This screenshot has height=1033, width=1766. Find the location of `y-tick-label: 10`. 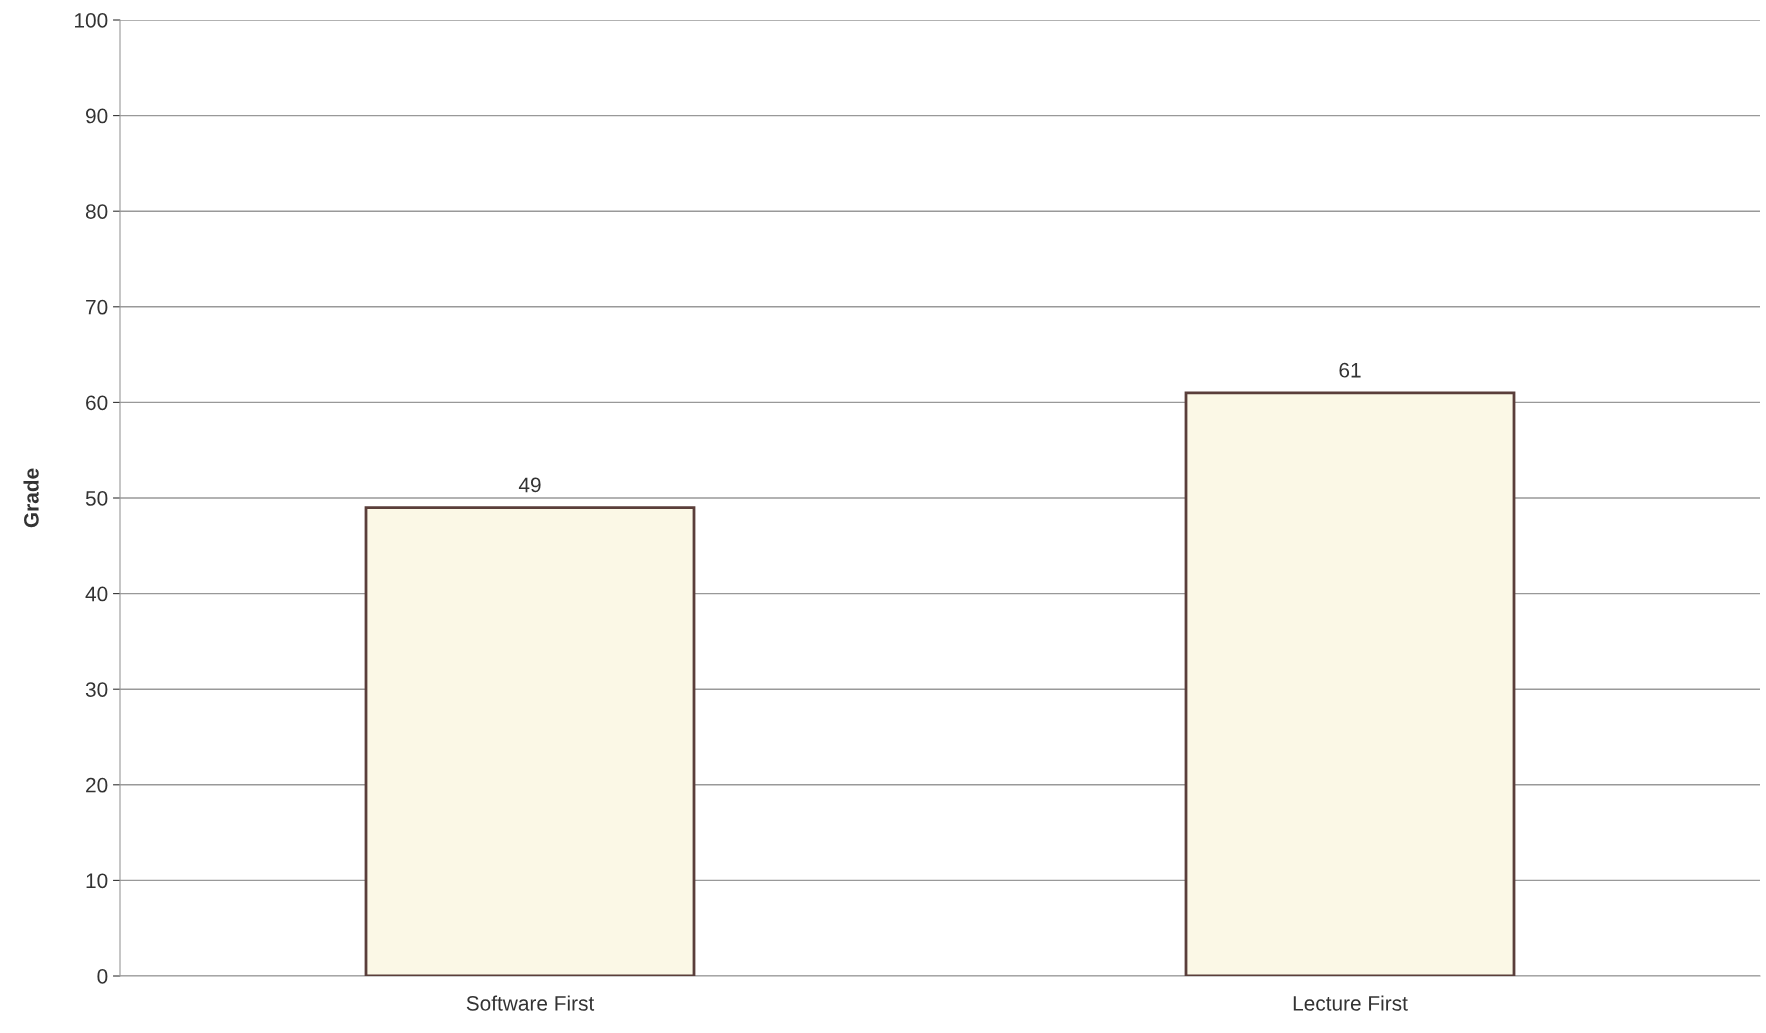

y-tick-label: 10 is located at coordinates (97, 881).